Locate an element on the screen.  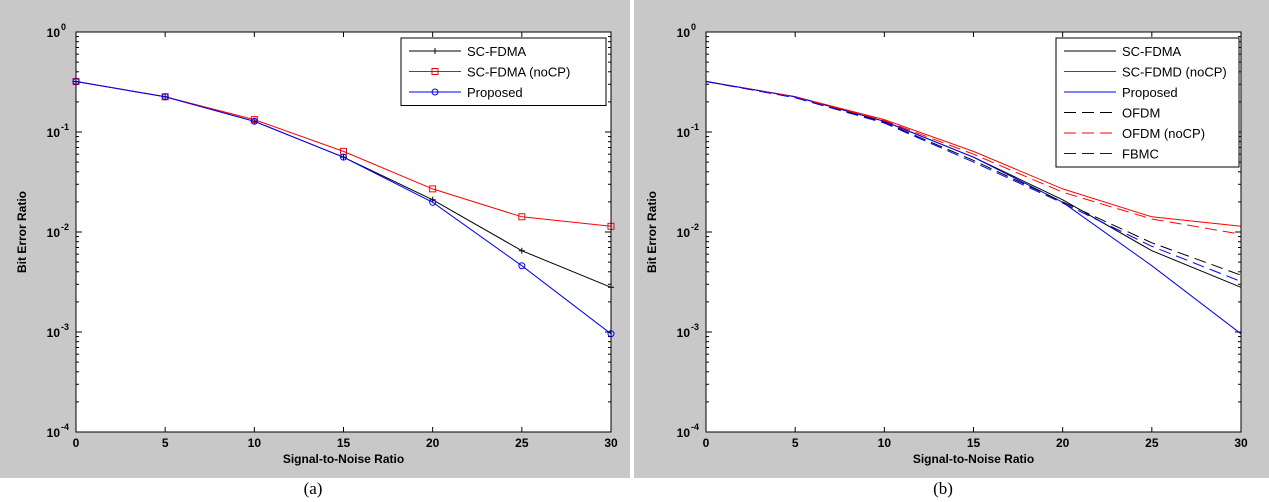
chart-a-ytick-exponent: -1 is located at coordinates (65, 127).